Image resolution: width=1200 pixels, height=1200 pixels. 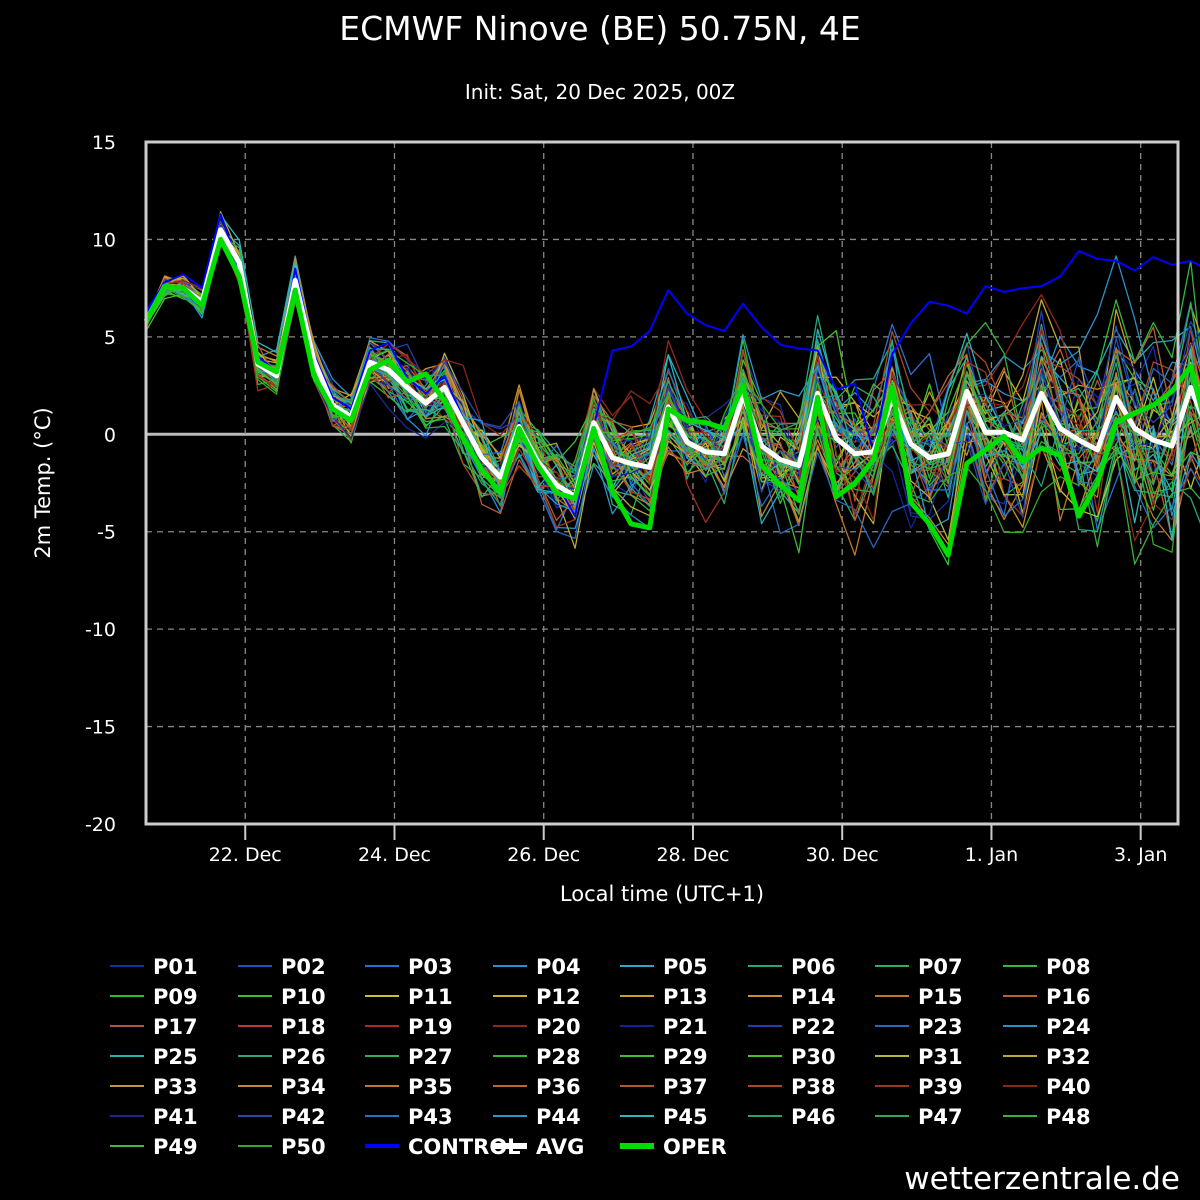 What do you see at coordinates (685, 997) in the screenshot?
I see `legend-label: P13` at bounding box center [685, 997].